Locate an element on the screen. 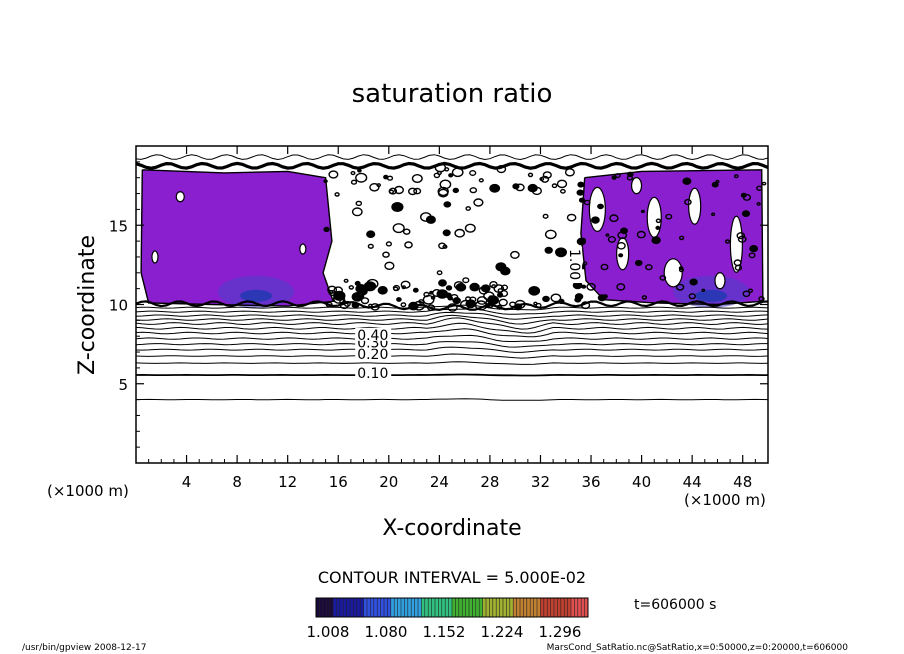 Image resolution: width=904 pixels, height=654 pixels. contour-labels: 0.100.200.300.401.00 is located at coordinates (469, 314).